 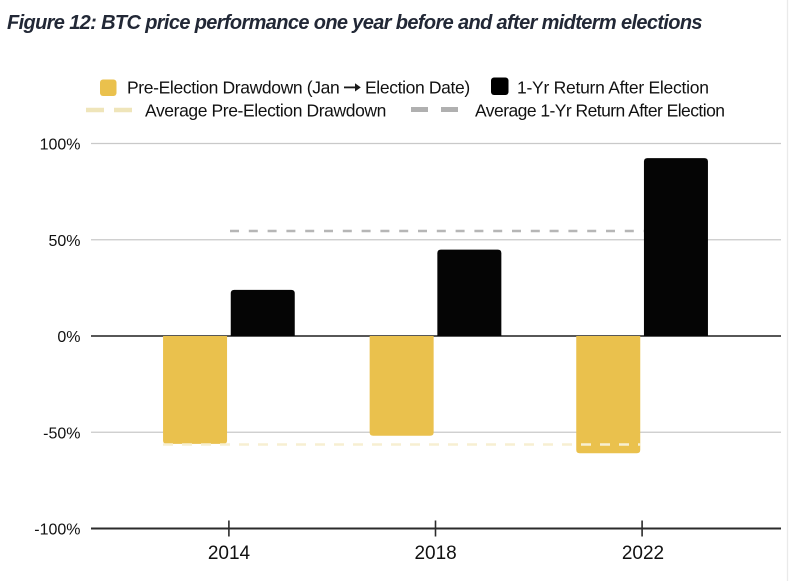 What do you see at coordinates (233, 88) in the screenshot?
I see `svg-text: Pre-Election Drawdown (Jan` at bounding box center [233, 88].